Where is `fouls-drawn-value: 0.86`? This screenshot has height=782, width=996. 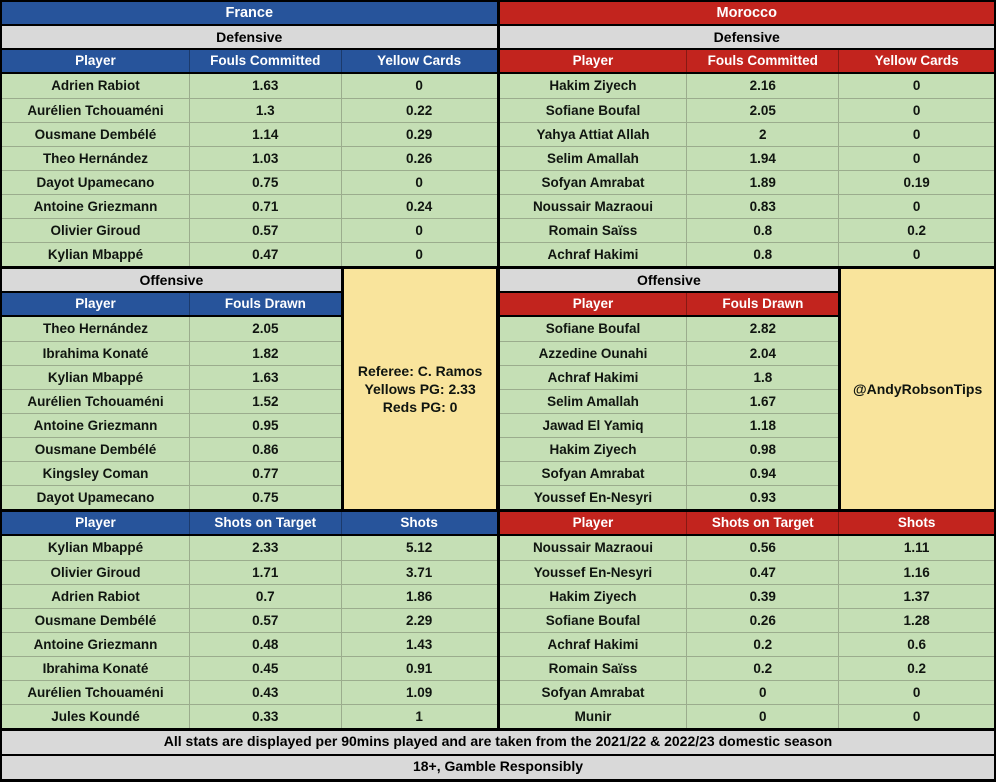
fouls-drawn-value: 0.86 is located at coordinates (264, 449).